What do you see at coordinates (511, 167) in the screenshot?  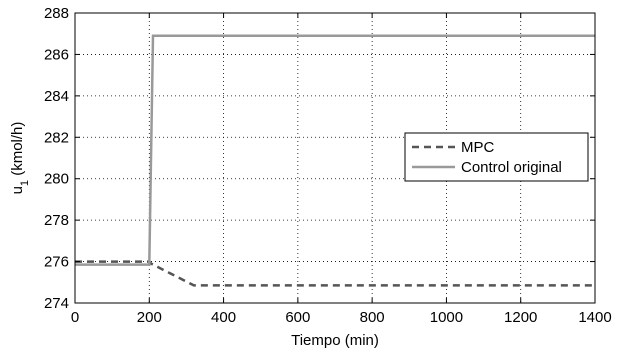 I see `legend-label-1: Control original` at bounding box center [511, 167].